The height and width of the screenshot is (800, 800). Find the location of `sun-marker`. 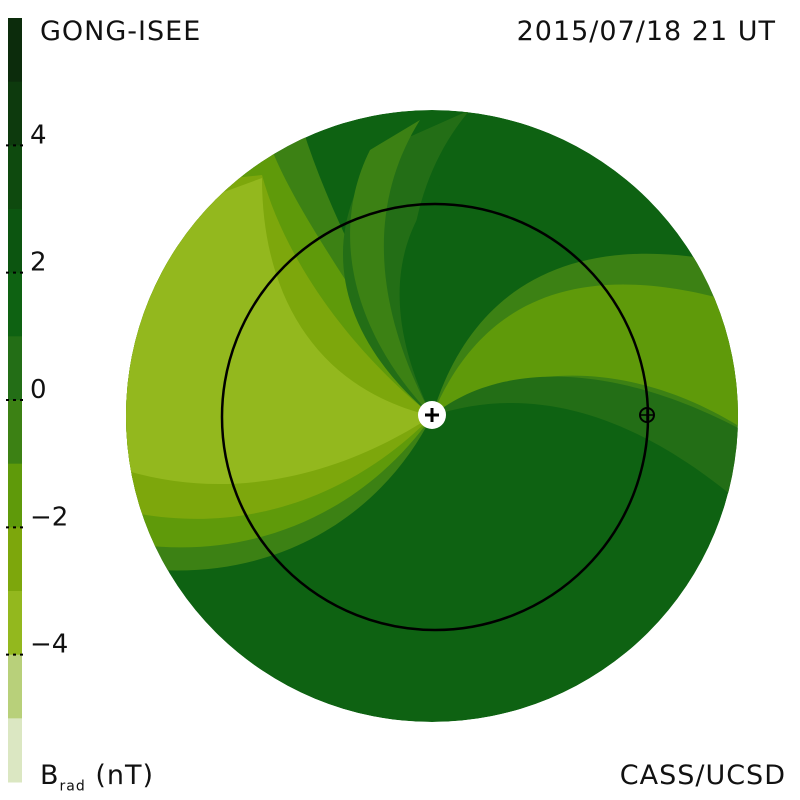

sun-marker is located at coordinates (432, 415).